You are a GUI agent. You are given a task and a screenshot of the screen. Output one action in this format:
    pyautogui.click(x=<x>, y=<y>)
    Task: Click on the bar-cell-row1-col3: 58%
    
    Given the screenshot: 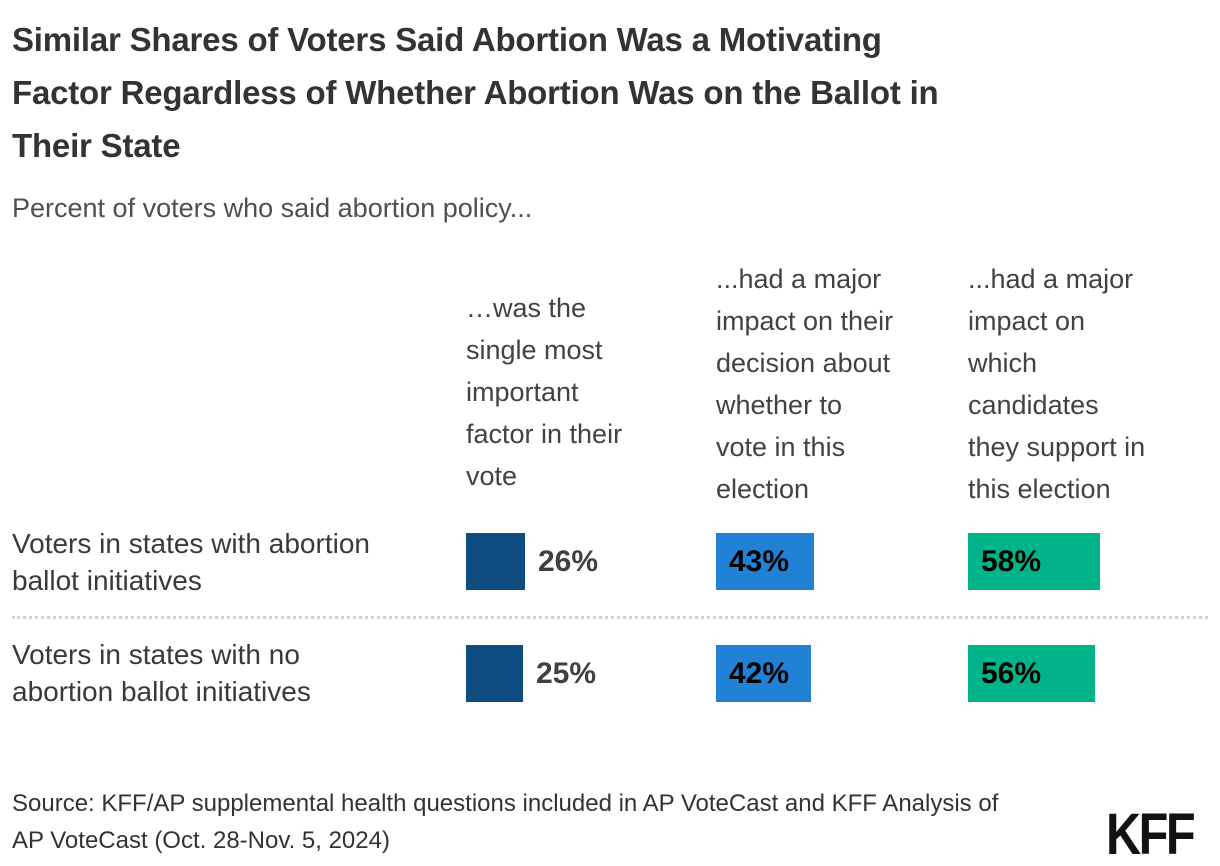 What is the action you would take?
    pyautogui.click(x=1034, y=561)
    